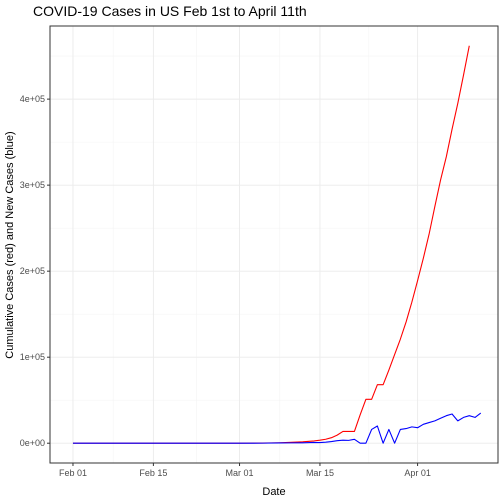 The image size is (504, 504). I want to click on y-tick-label: 3e+05, so click(32, 185).